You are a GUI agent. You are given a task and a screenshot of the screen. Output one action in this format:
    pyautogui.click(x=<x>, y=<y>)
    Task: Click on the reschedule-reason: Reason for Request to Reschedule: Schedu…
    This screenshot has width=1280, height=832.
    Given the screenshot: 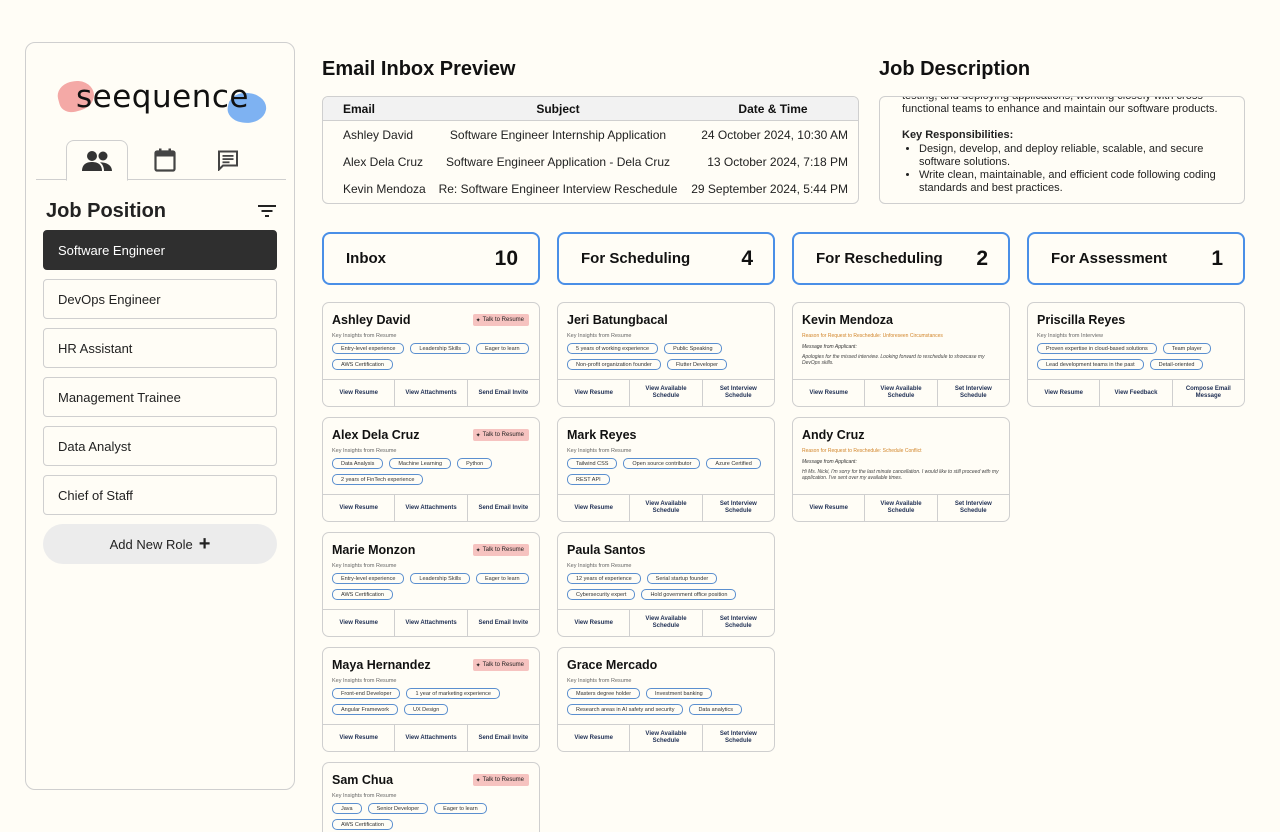 What is the action you would take?
    pyautogui.click(x=862, y=451)
    